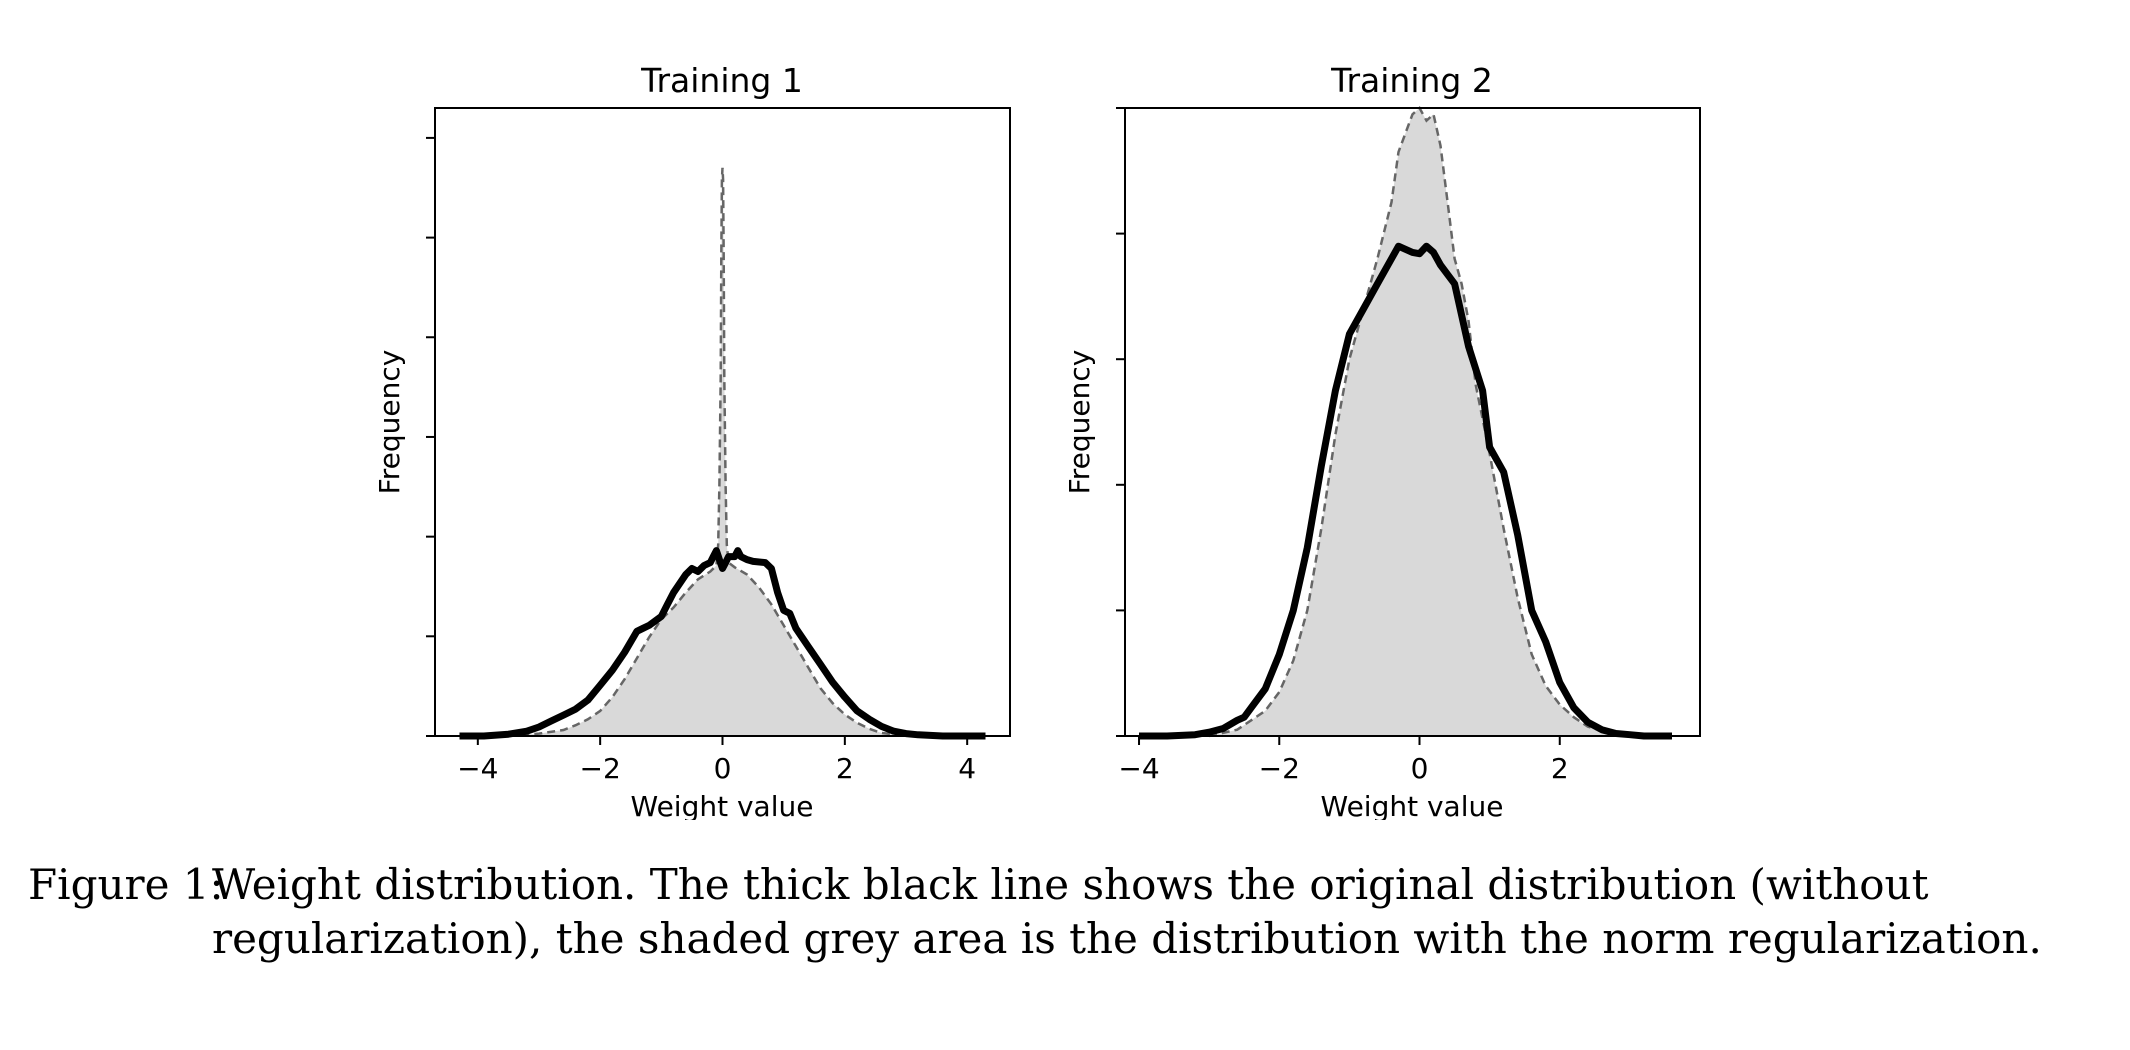 The width and height of the screenshot is (2130, 1050). I want to click on chart-title: Training 1, so click(721, 80).